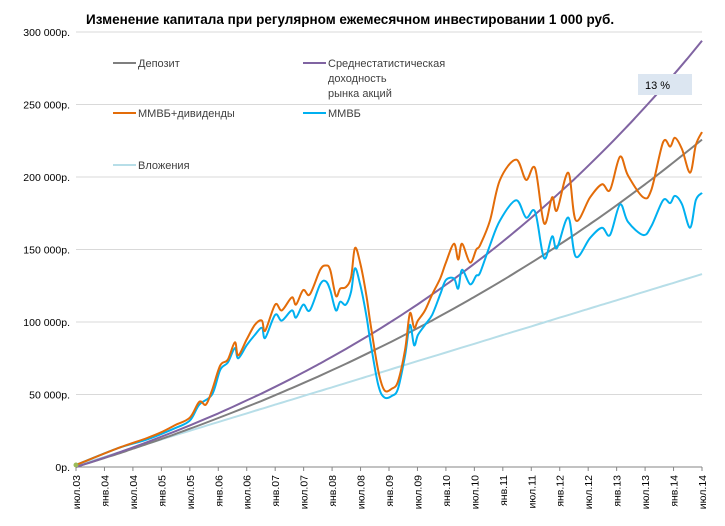 The image size is (725, 526). I want to click on x-tick-label: янв.14, so click(675, 491).